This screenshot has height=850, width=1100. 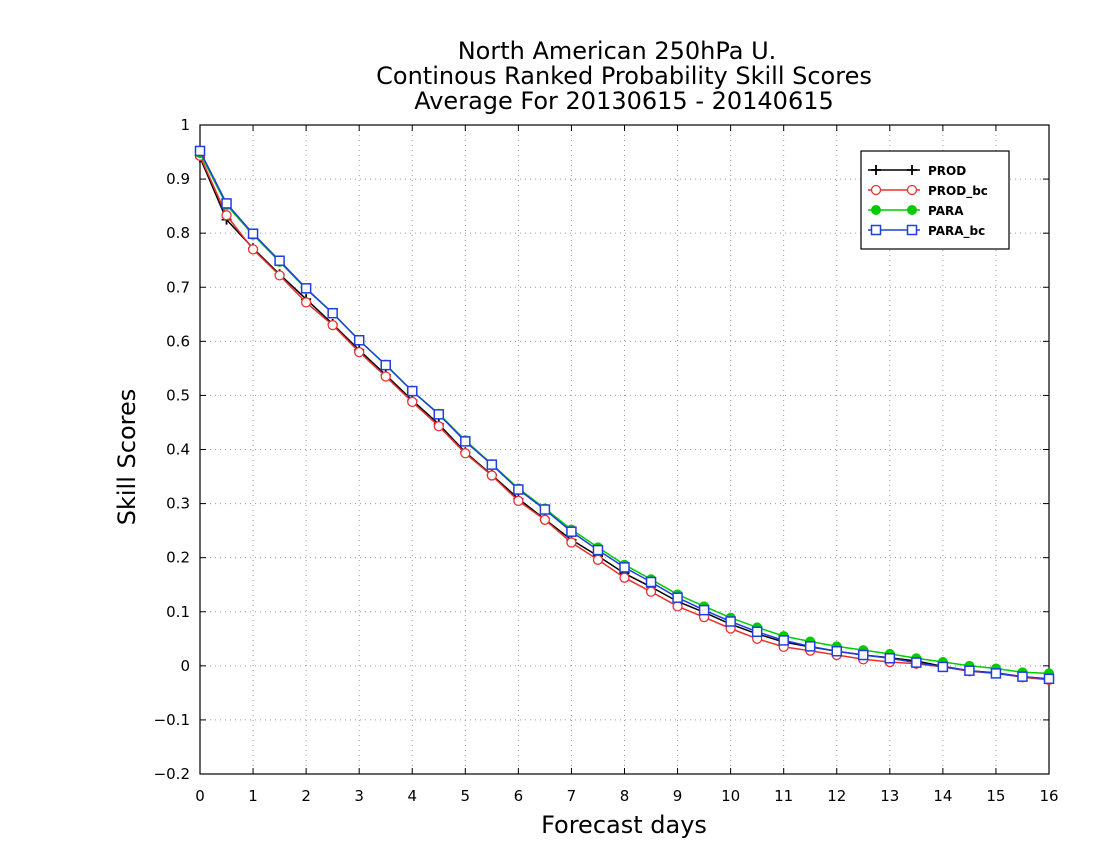 What do you see at coordinates (178, 395) in the screenshot?
I see `y-tick-label: 0.5` at bounding box center [178, 395].